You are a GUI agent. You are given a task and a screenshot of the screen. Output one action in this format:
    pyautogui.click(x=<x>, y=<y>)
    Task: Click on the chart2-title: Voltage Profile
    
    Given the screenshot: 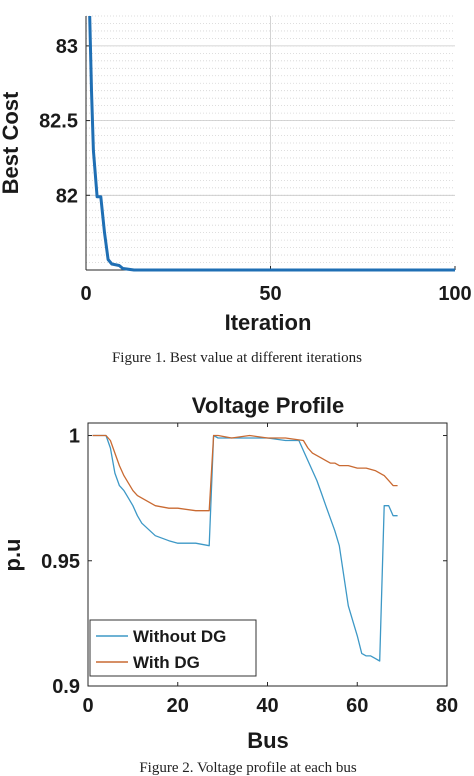 What is the action you would take?
    pyautogui.click(x=268, y=405)
    